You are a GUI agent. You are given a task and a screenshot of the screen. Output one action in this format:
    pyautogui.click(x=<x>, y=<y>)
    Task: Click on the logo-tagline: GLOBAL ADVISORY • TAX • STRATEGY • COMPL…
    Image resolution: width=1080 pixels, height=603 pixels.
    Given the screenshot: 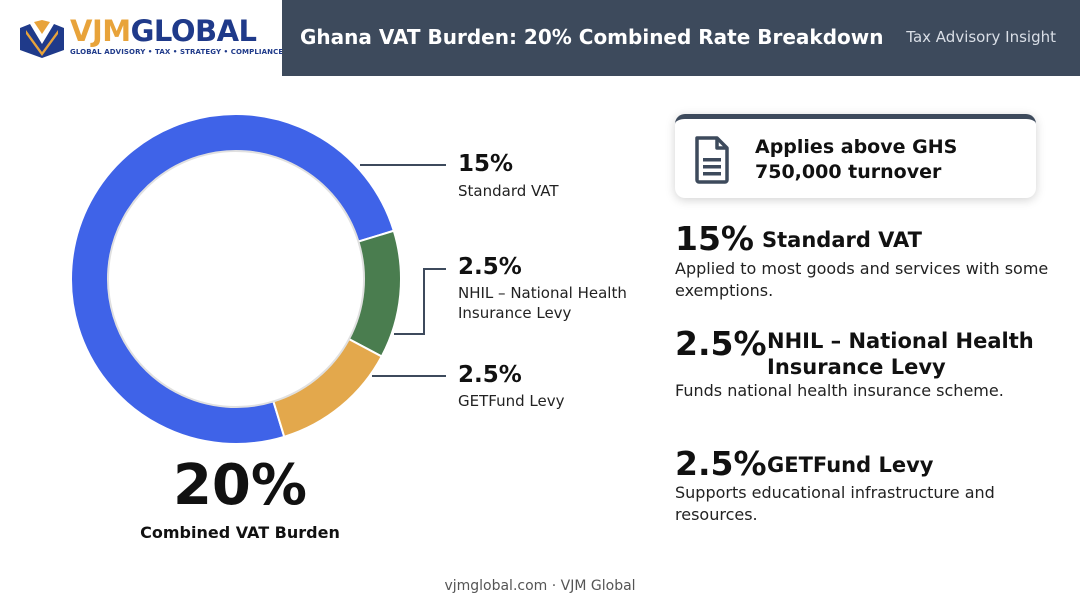 What is the action you would take?
    pyautogui.click(x=177, y=52)
    